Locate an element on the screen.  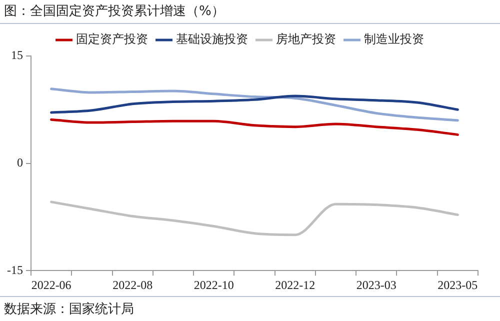
y-tick-label: 0 is located at coordinates (19, 162).